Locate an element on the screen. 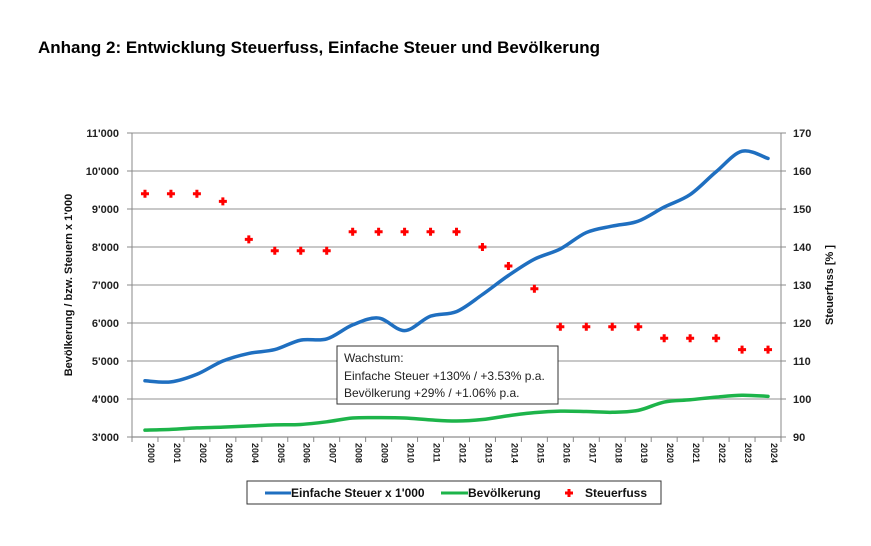  x-tick-label: 2018 is located at coordinates (618, 453).